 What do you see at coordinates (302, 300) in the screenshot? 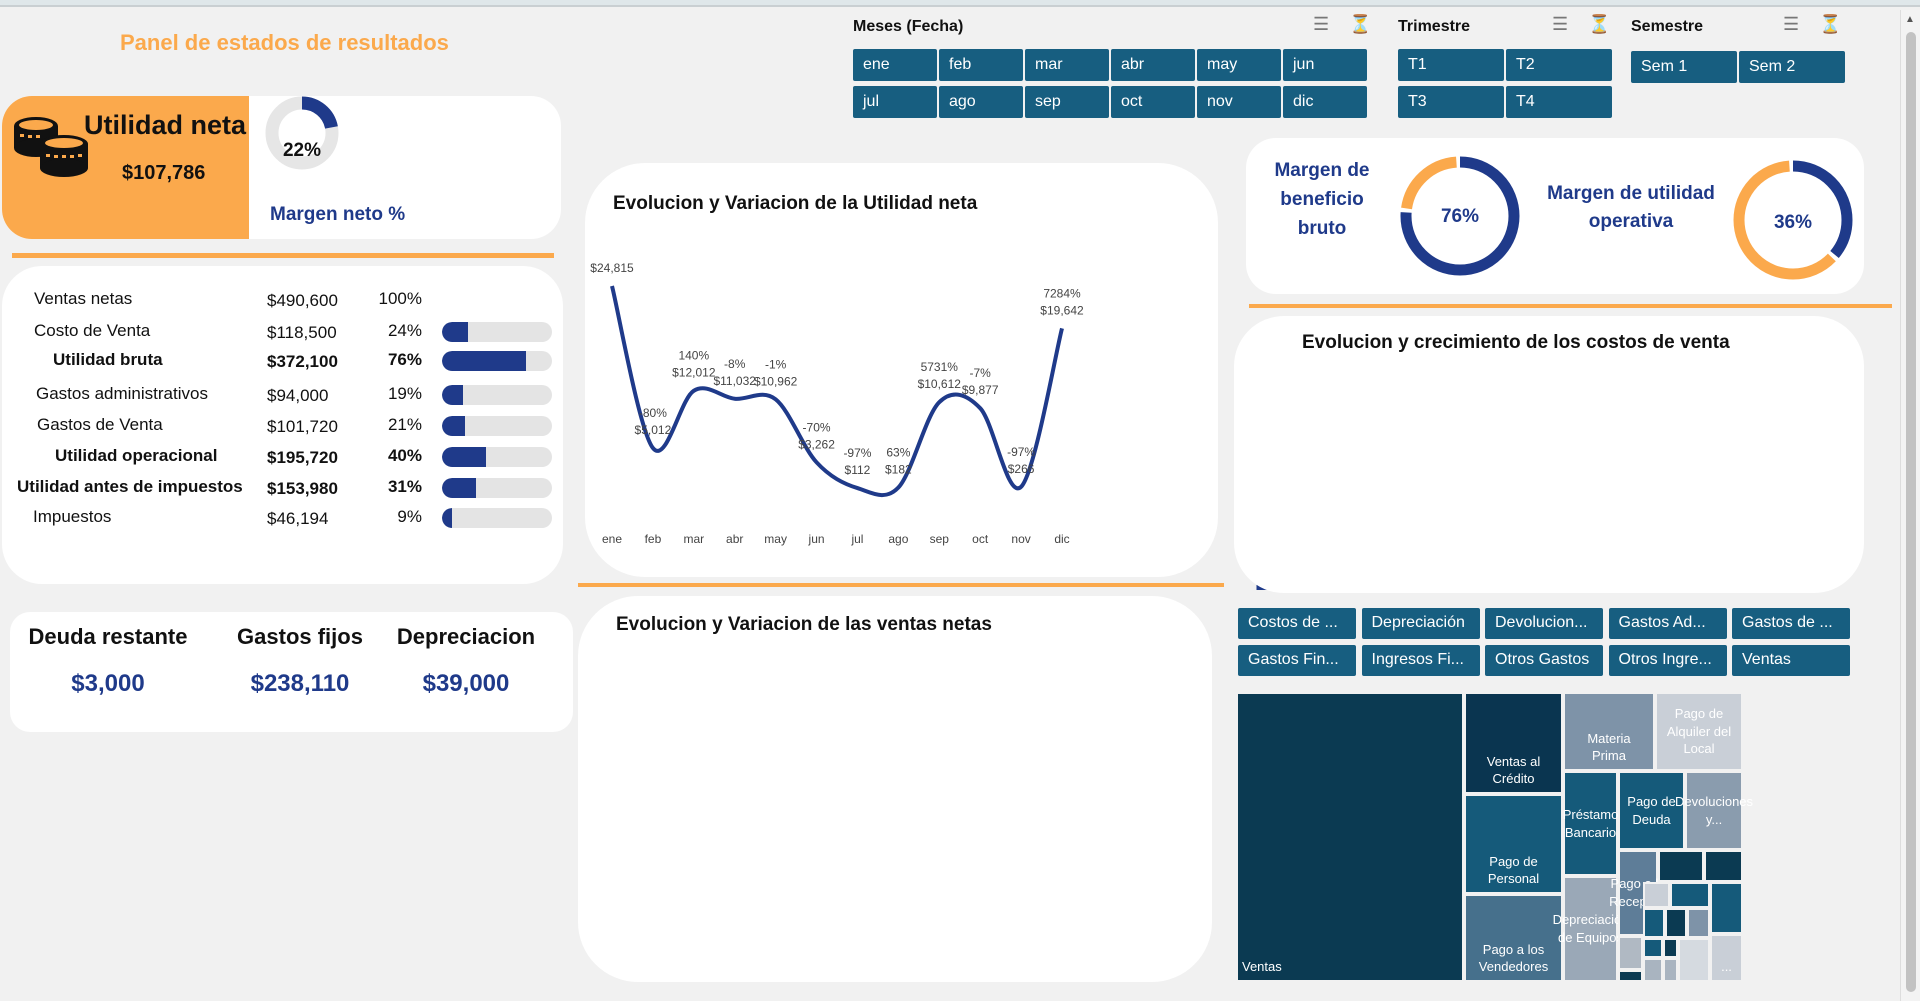
I see `statement-value: $490,600` at bounding box center [302, 300].